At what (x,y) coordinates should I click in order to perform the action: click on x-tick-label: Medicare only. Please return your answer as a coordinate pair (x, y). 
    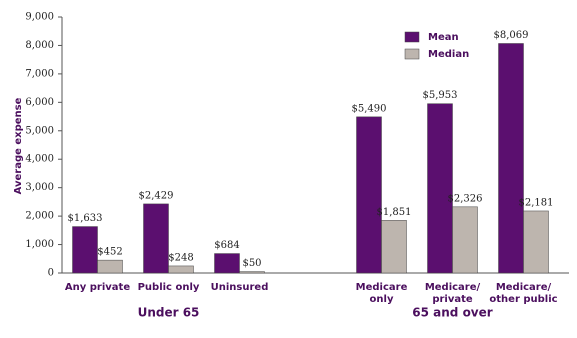
    Looking at the image, I should click on (382, 293).